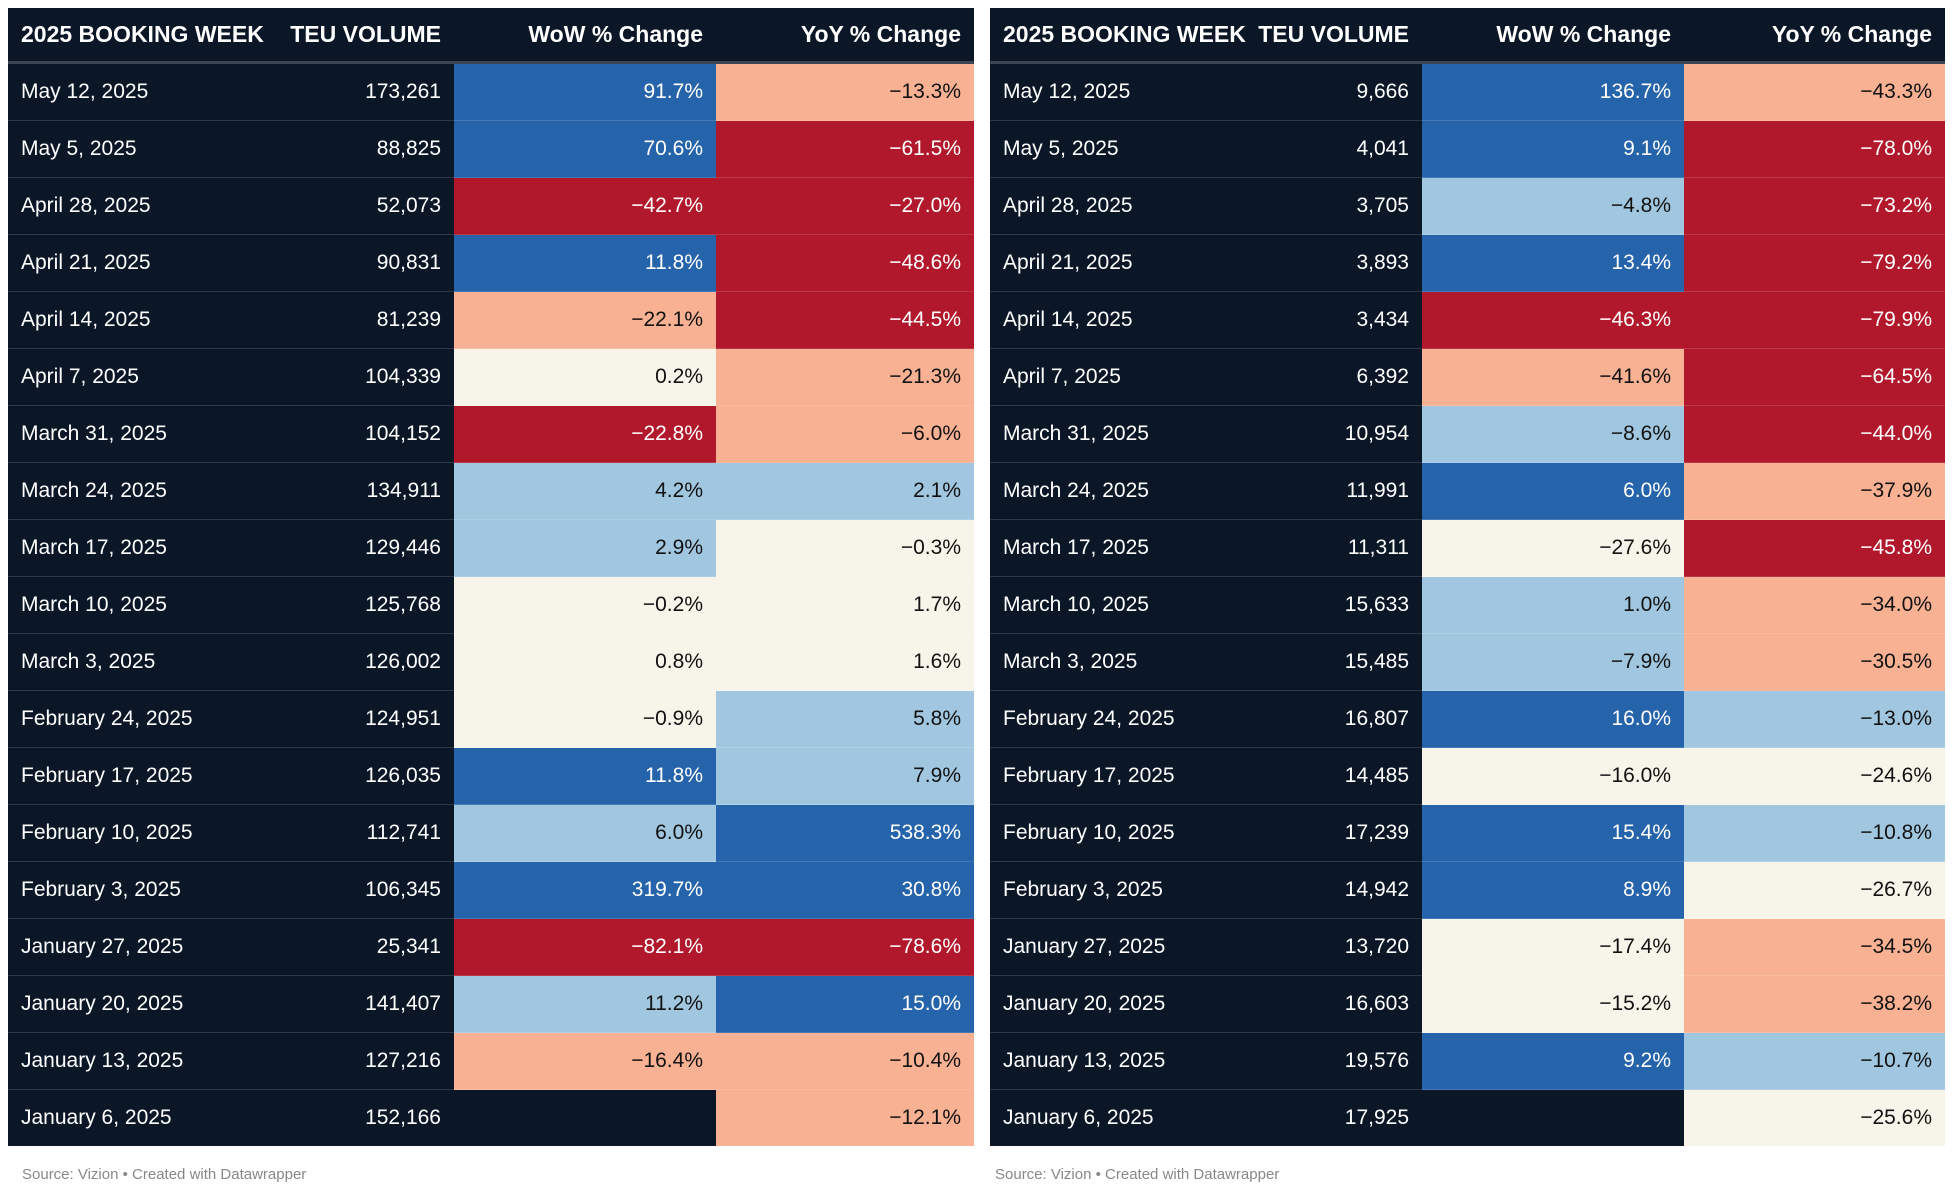  What do you see at coordinates (1376, 1117) in the screenshot?
I see `teu-volume-cell: 17,925` at bounding box center [1376, 1117].